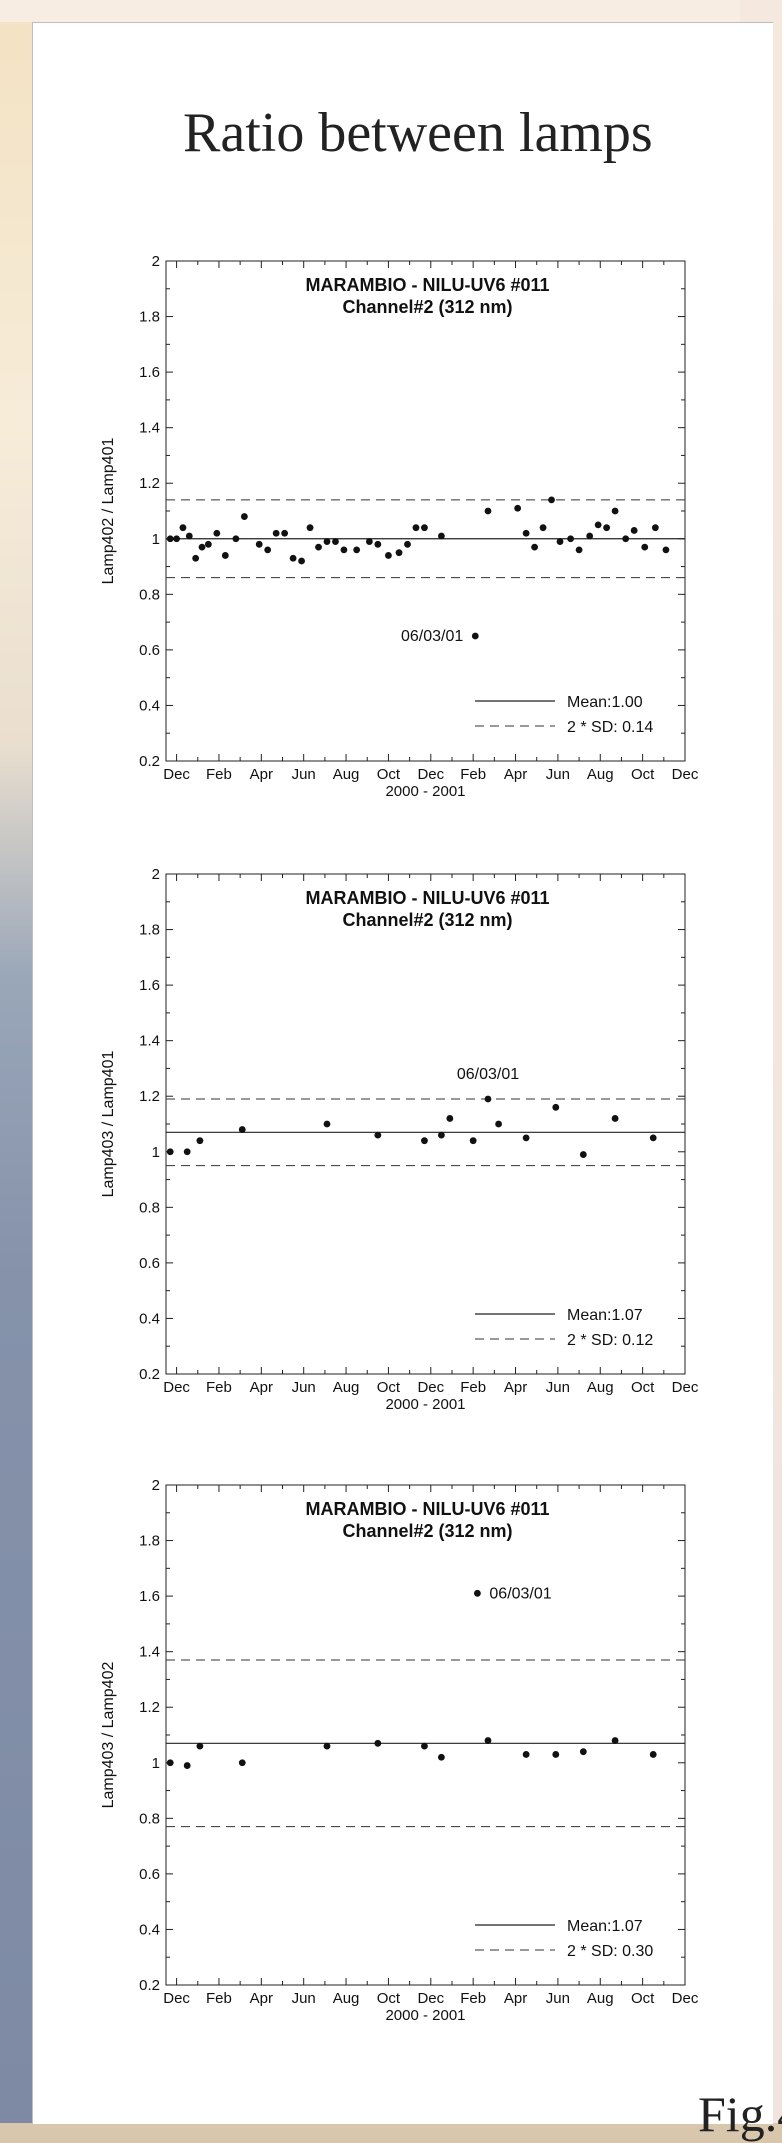 Image resolution: width=782 pixels, height=2143 pixels. What do you see at coordinates (149, 317) in the screenshot?
I see `y-tick-label: 1.8` at bounding box center [149, 317].